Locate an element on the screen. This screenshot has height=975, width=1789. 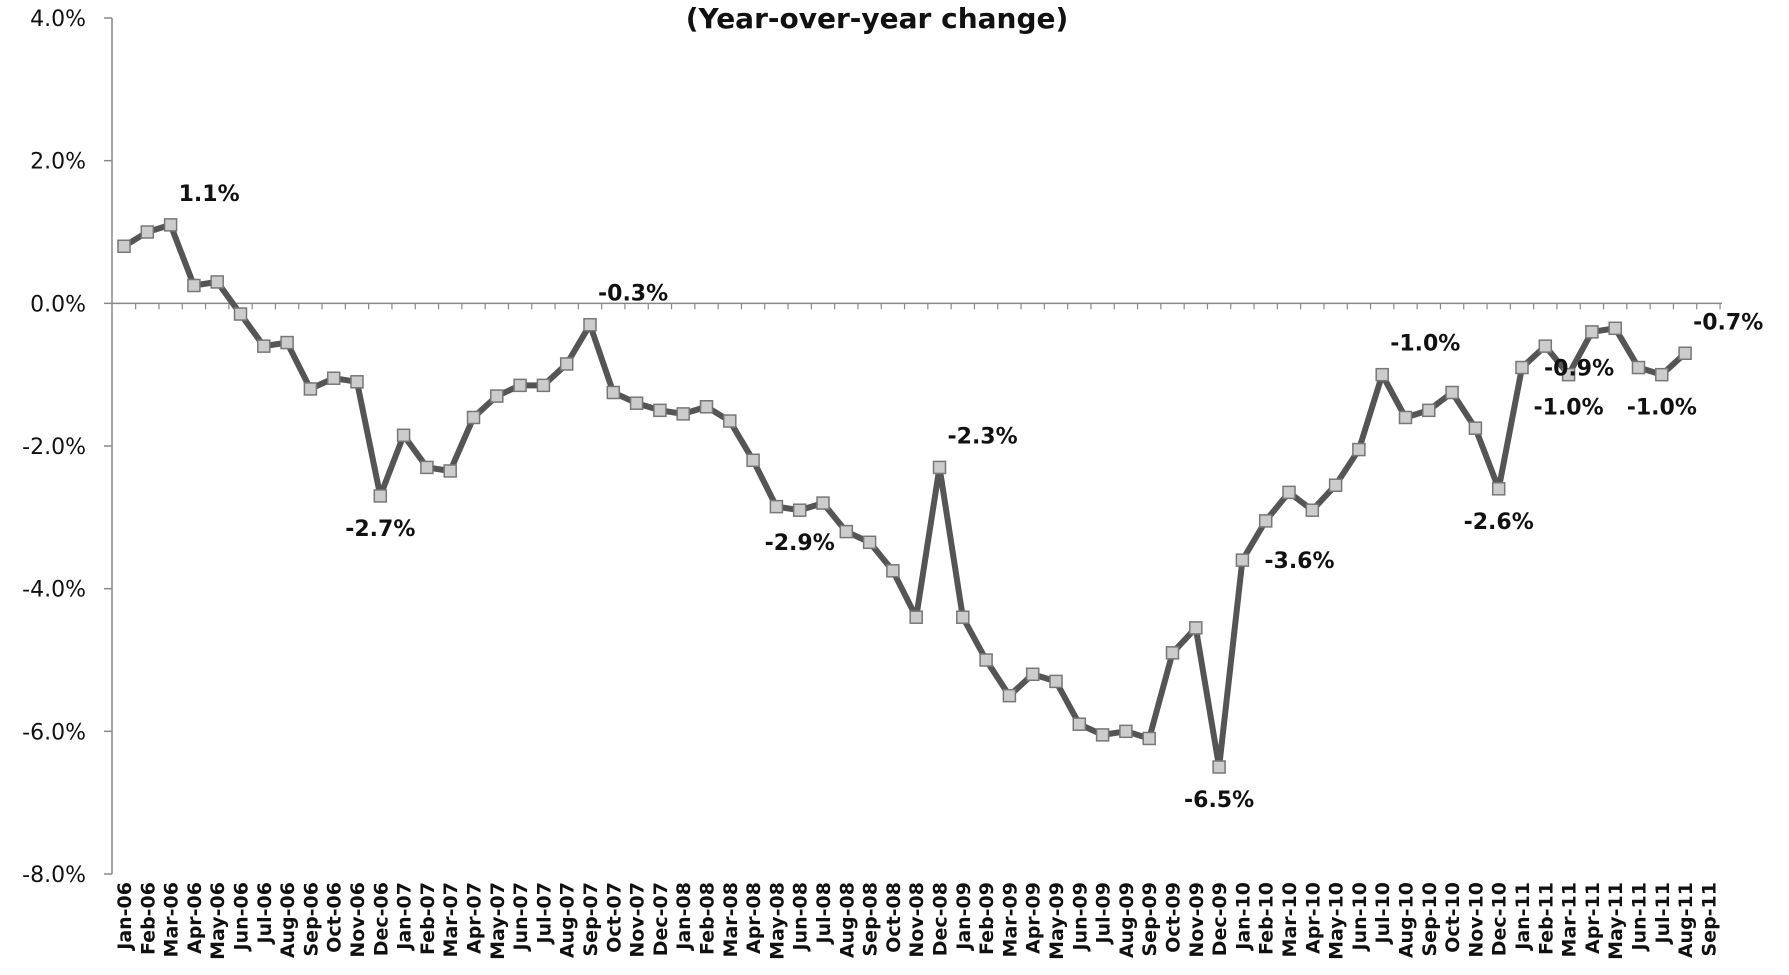
x-tick-label: Nov-08 is located at coordinates (917, 920).